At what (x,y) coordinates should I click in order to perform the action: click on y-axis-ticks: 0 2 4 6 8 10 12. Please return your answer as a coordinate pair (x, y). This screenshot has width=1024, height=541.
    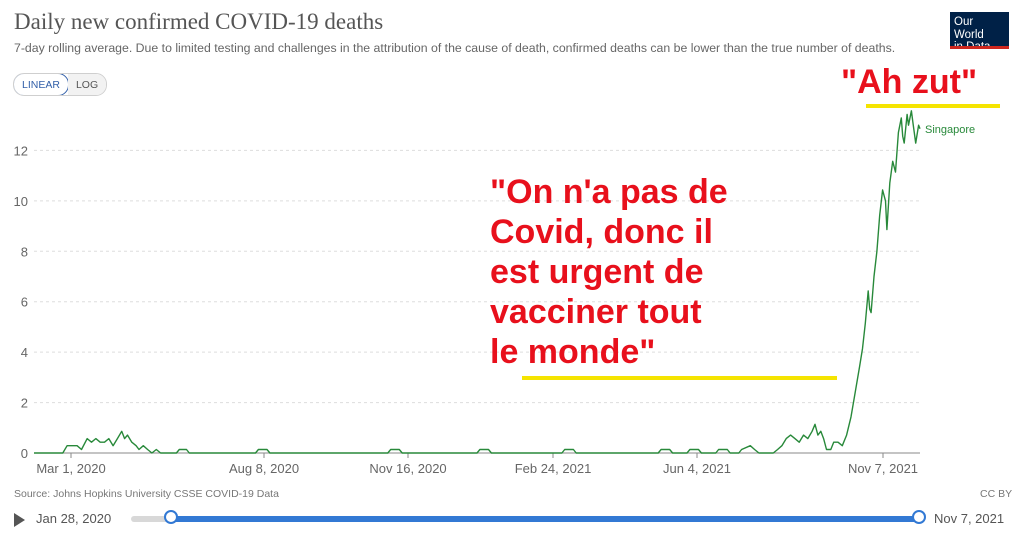
    Looking at the image, I should click on (21, 302).